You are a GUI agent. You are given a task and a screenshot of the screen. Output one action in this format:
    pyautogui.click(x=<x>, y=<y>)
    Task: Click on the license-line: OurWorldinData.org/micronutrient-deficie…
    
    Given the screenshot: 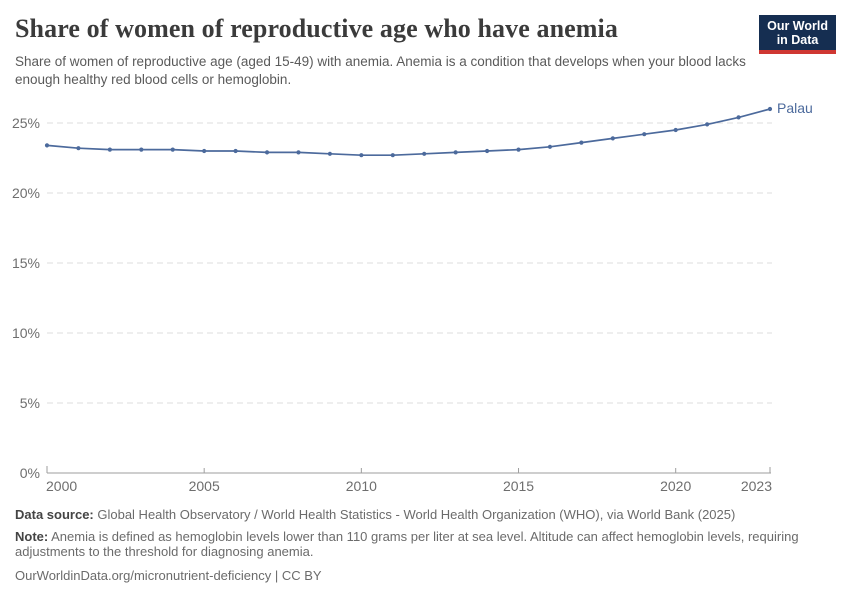 What is the action you would take?
    pyautogui.click(x=168, y=575)
    